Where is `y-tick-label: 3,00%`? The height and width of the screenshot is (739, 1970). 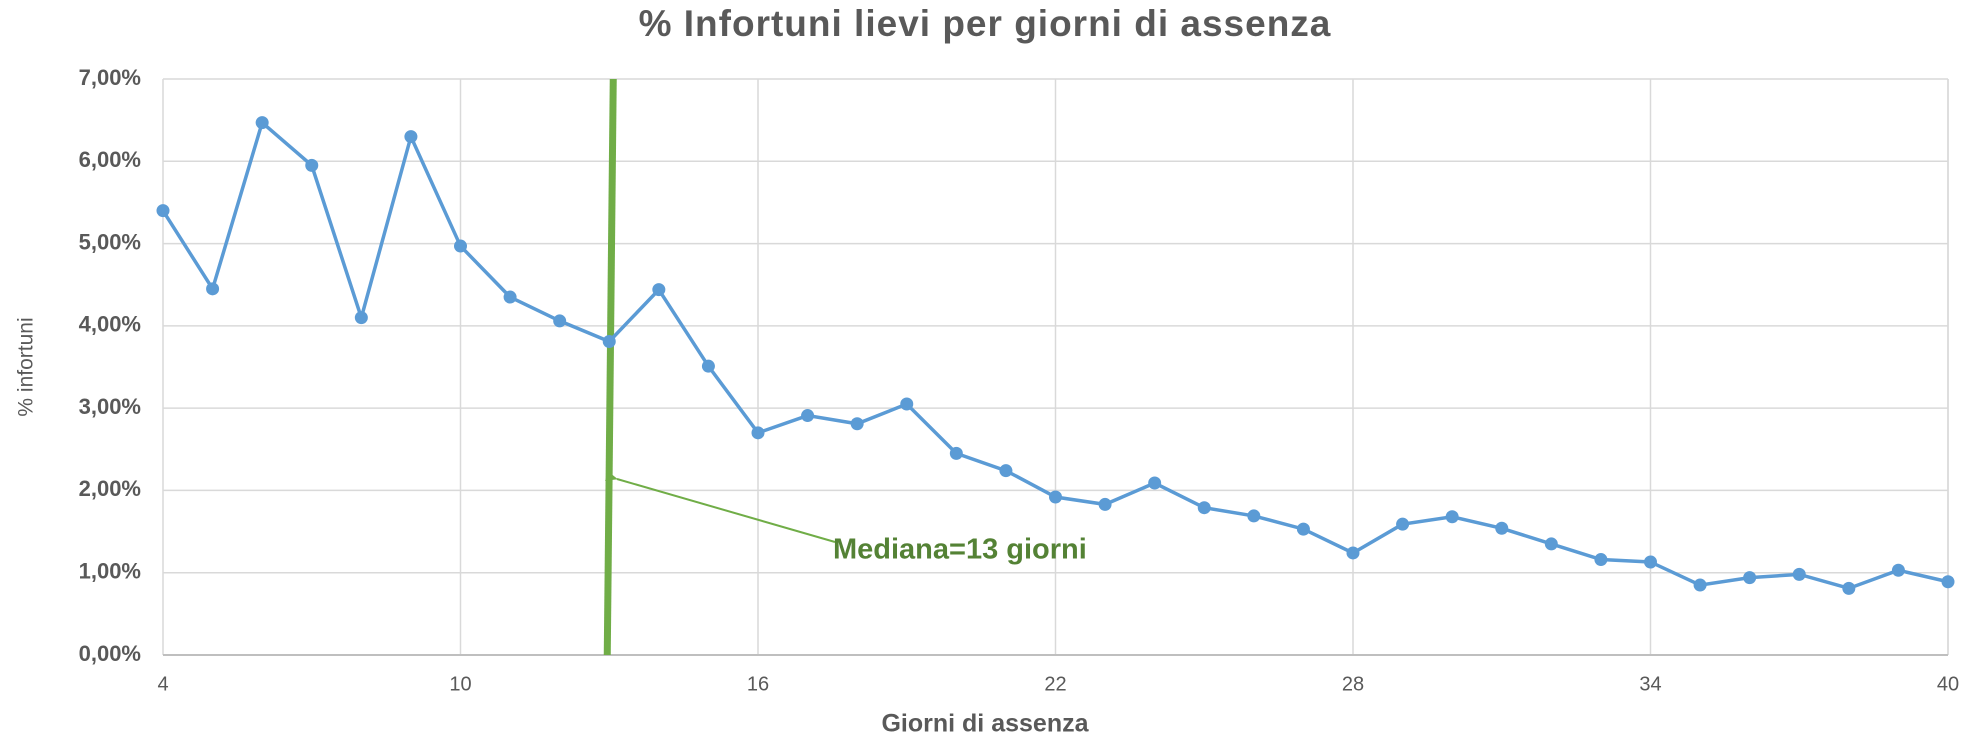 y-tick-label: 3,00% is located at coordinates (110, 406).